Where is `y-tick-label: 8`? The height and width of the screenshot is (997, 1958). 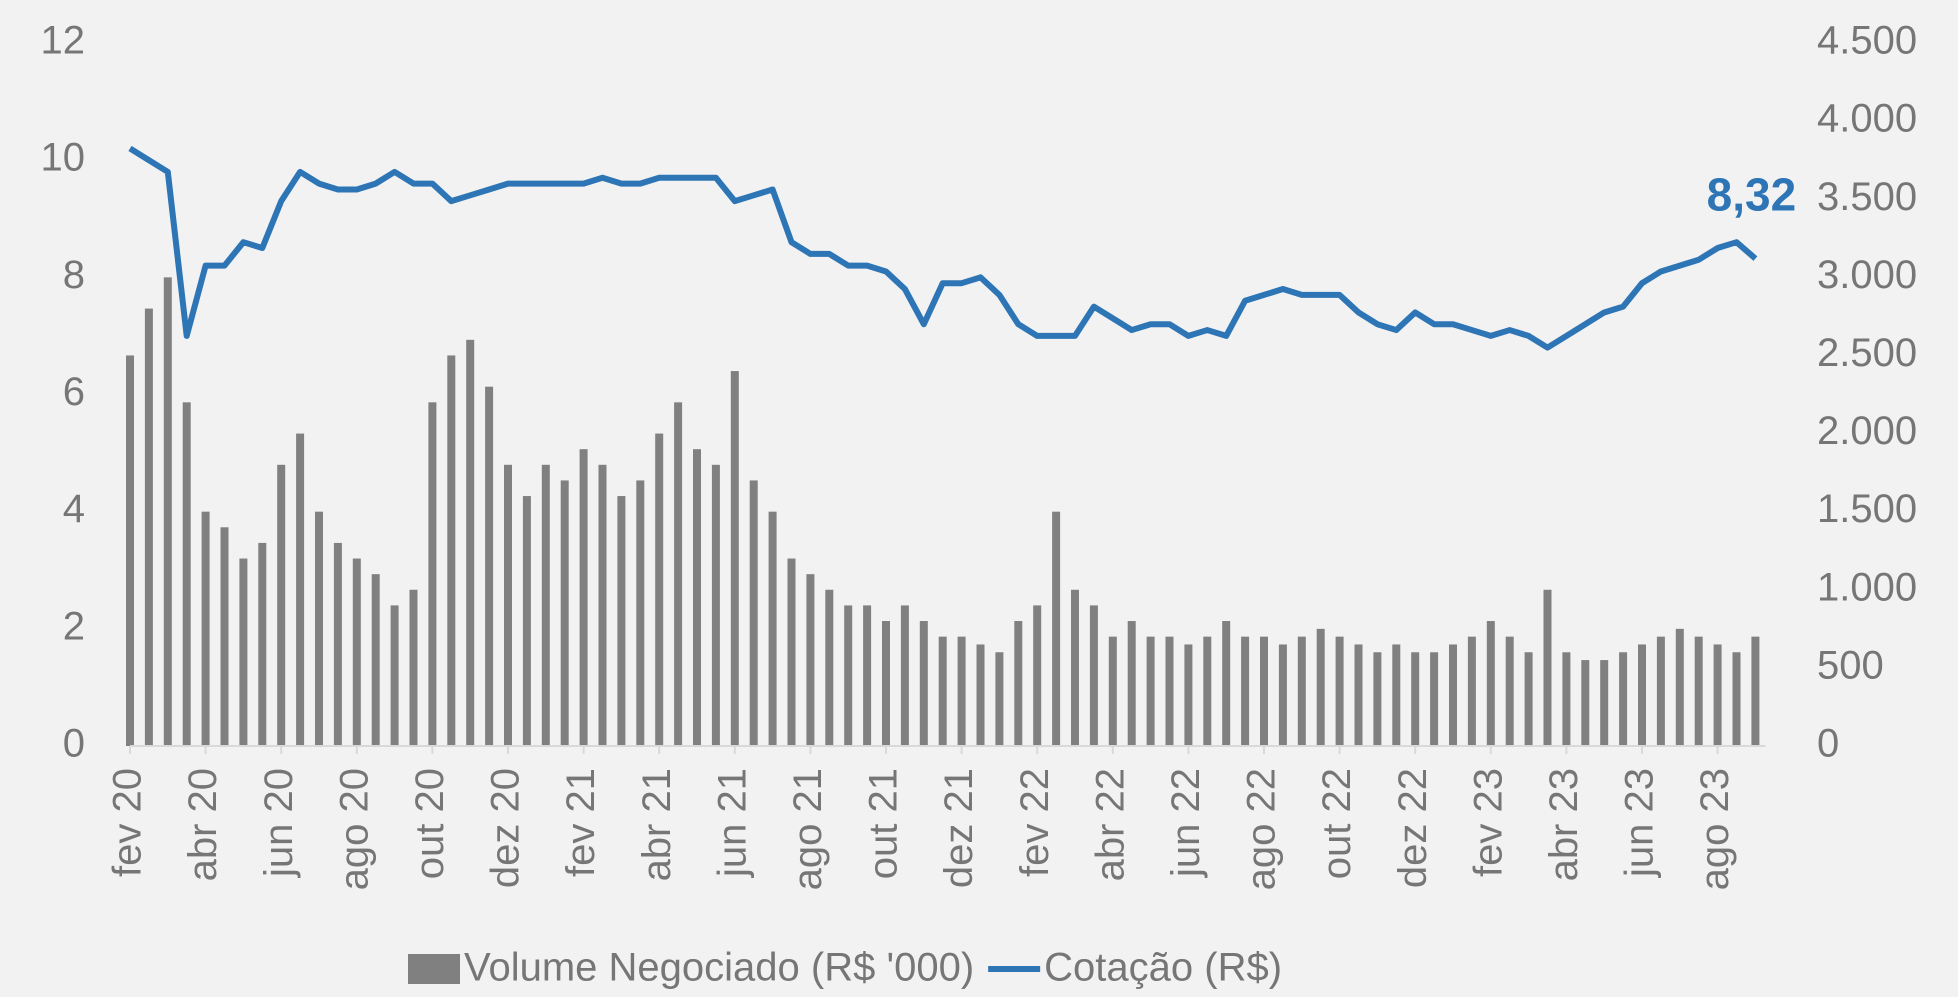
y-tick-label: 8 is located at coordinates (74, 275).